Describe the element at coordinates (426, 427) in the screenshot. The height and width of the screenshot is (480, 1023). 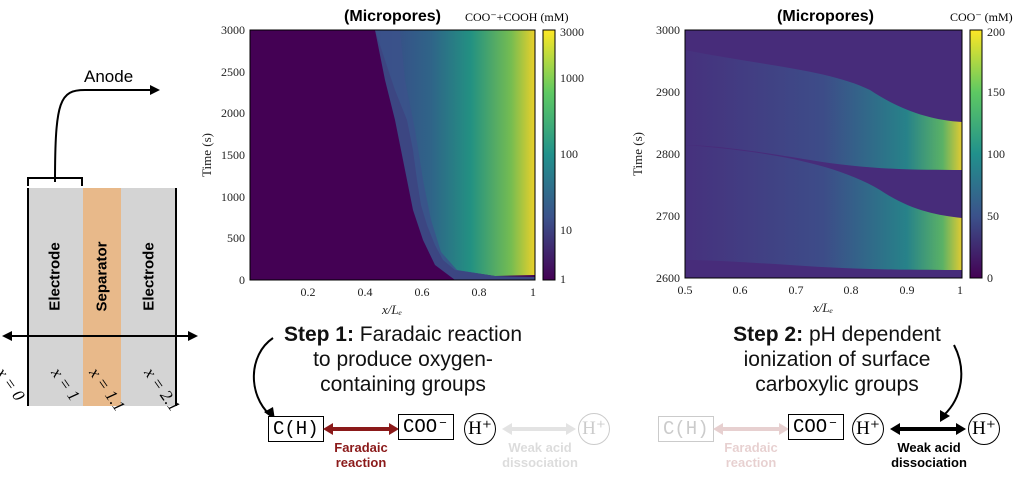
I see `coo-box: COO⁻` at that location.